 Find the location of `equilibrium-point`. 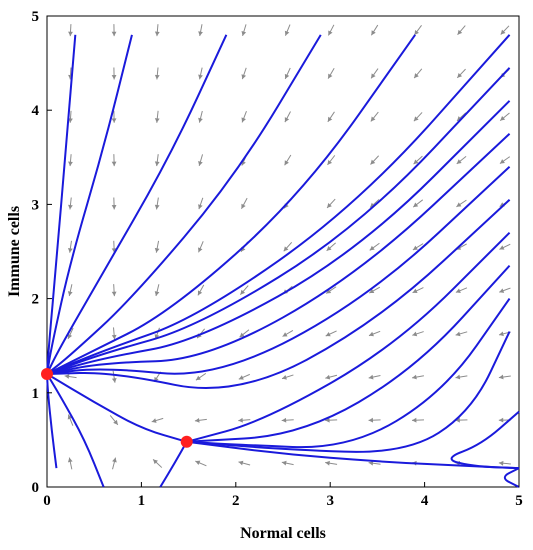

equilibrium-point is located at coordinates (47, 373).